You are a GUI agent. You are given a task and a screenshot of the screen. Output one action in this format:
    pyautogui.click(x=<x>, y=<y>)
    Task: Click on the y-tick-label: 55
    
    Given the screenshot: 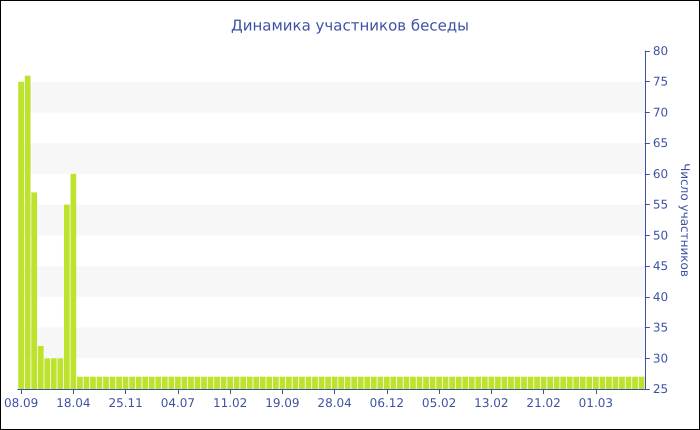 What is the action you would take?
    pyautogui.click(x=660, y=205)
    